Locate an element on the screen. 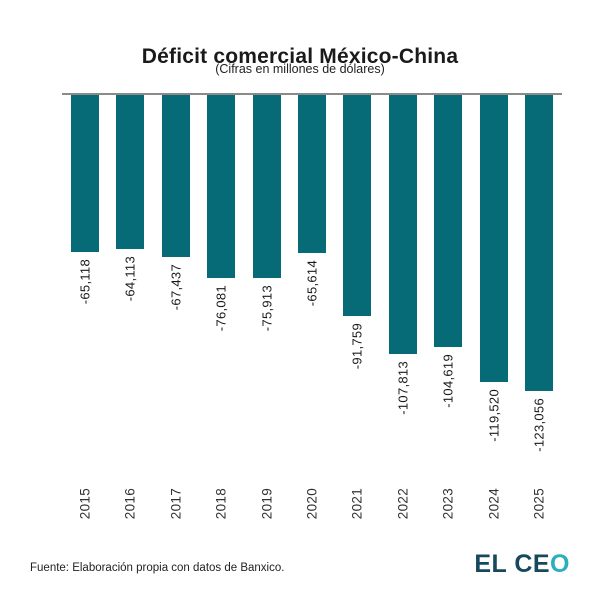 The height and width of the screenshot is (600, 600). x-axis-label-2020: 2020 is located at coordinates (312, 504).